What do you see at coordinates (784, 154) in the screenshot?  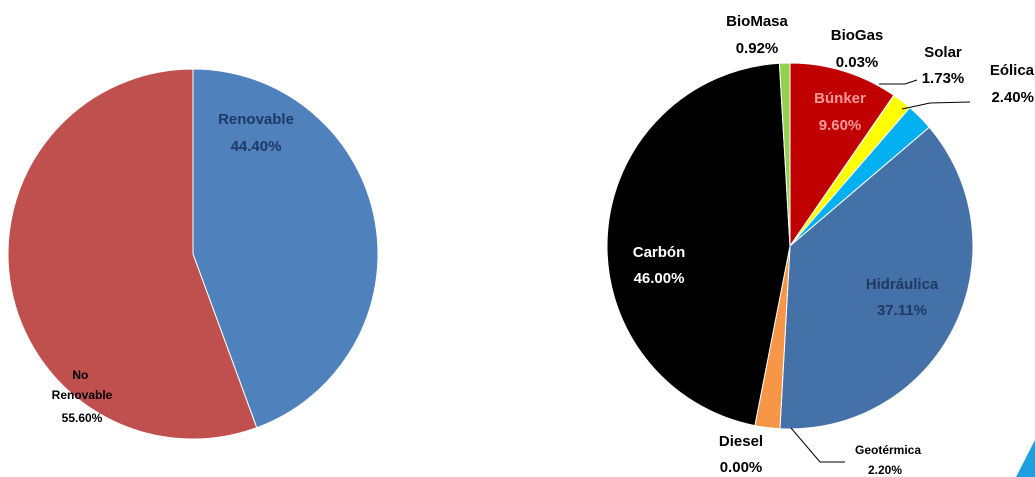 I see `pie2-slice-biomasa` at bounding box center [784, 154].